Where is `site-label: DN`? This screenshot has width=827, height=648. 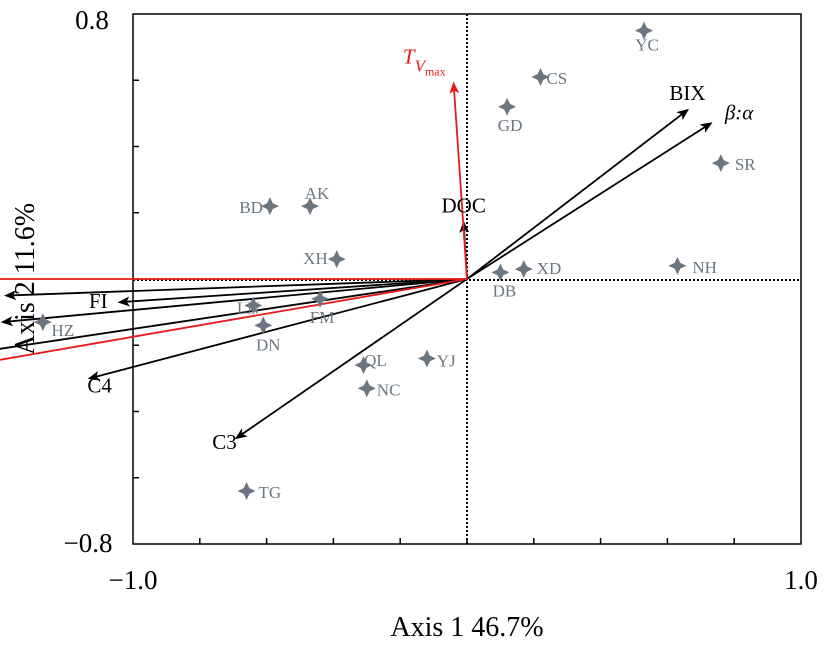 site-label: DN is located at coordinates (268, 344).